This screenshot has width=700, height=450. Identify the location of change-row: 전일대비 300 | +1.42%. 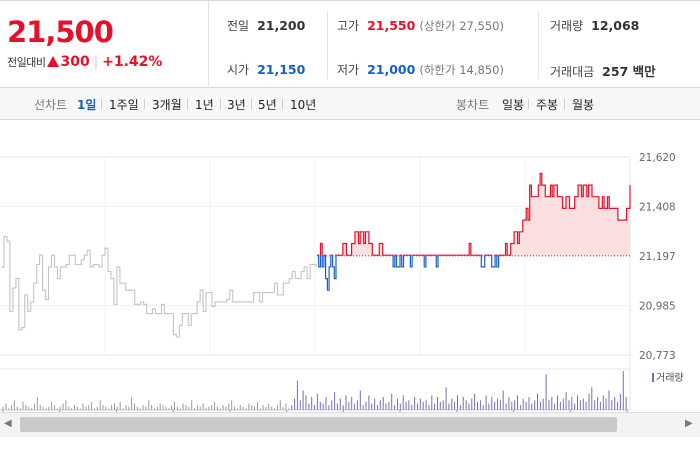
(84, 62).